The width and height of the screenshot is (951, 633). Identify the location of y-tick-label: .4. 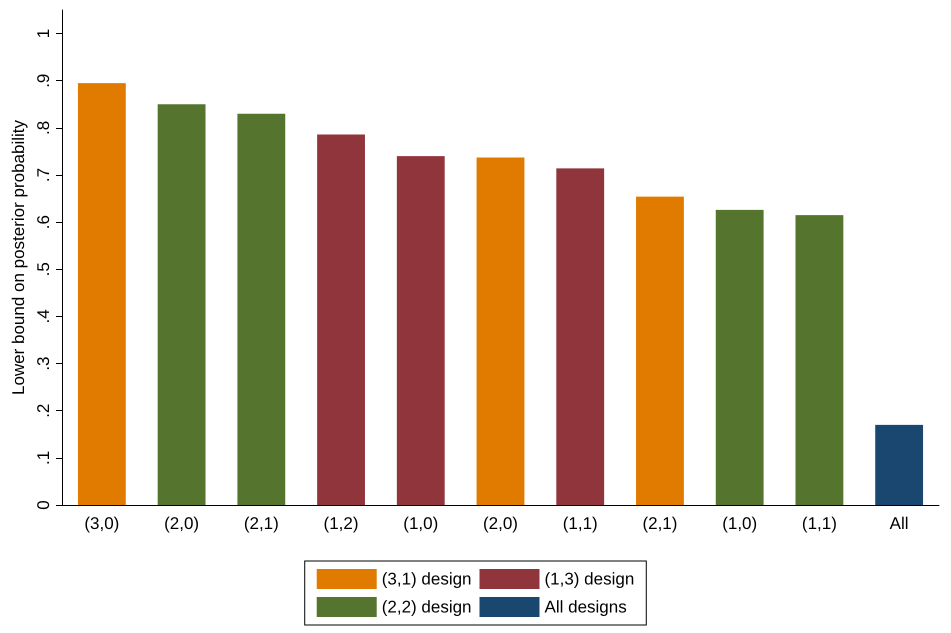
(43, 316).